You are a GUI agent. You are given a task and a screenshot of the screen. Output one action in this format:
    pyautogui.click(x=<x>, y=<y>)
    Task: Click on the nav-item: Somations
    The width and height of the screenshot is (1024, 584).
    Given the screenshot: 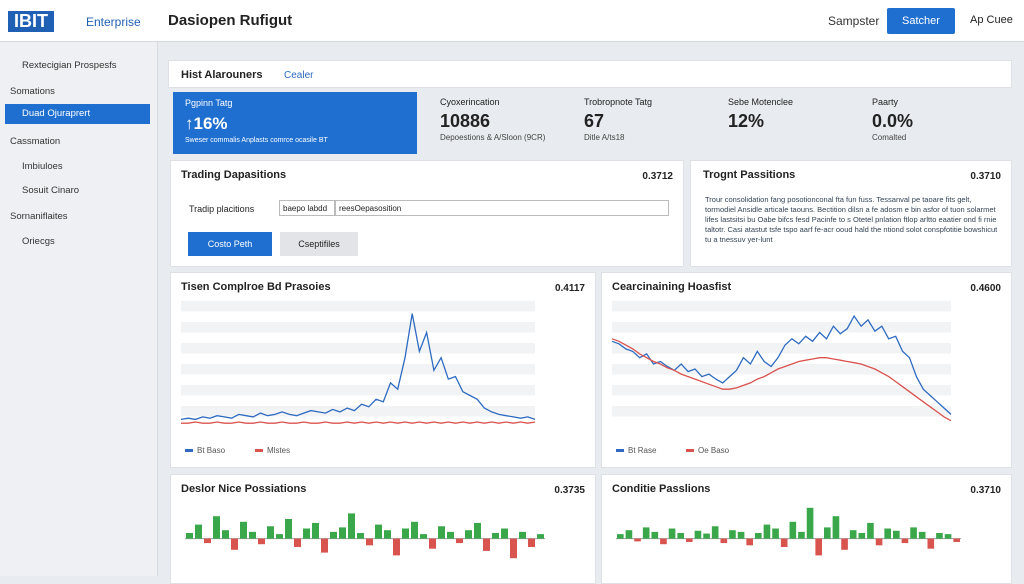 What is the action you would take?
    pyautogui.click(x=32, y=91)
    